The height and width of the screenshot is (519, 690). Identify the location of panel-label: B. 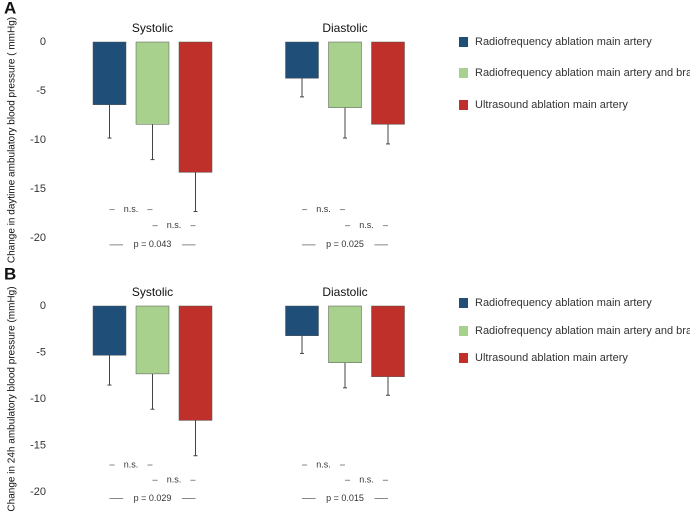
(10, 273).